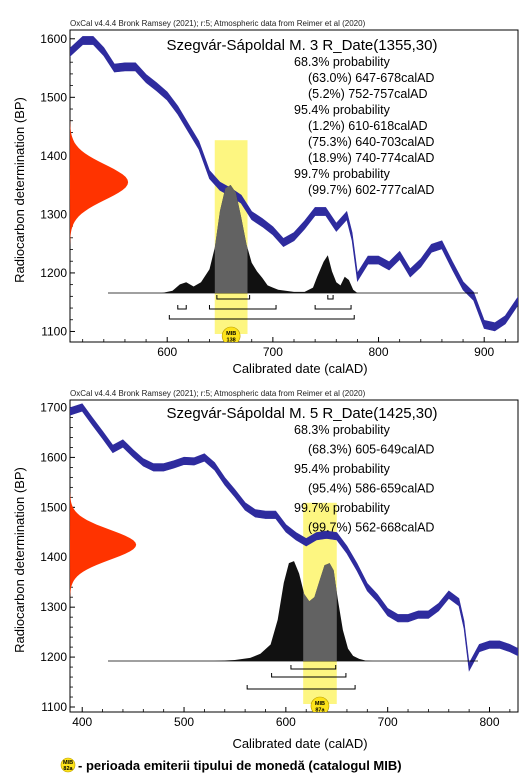 This screenshot has height=774, width=520. Describe the element at coordinates (167, 352) in the screenshot. I see `panel-m3-xtick-label-600: 600` at that location.